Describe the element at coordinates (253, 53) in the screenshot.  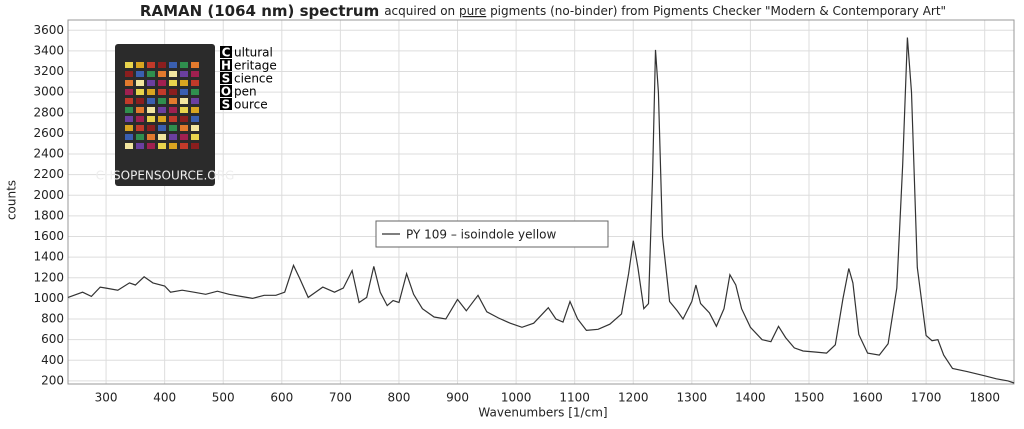
I see `logo-word: ultural` at that location.